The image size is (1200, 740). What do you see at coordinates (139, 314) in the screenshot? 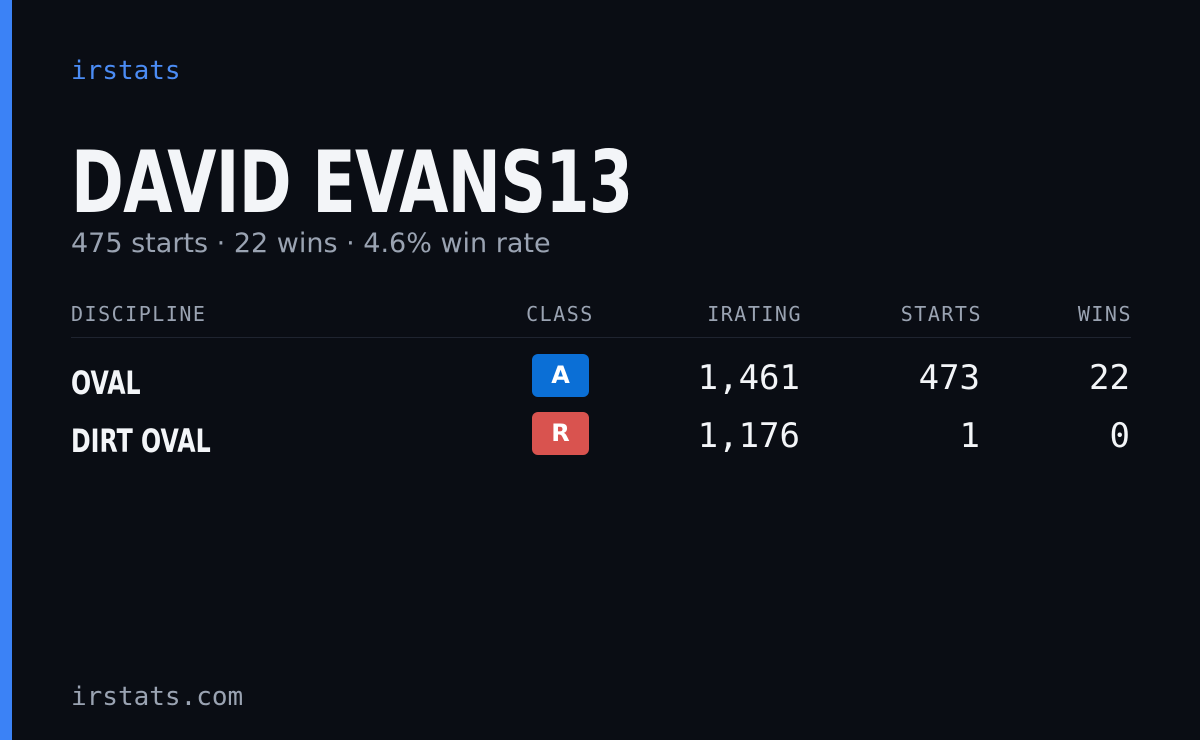
I see `column-header: DISCIPLINE` at bounding box center [139, 314].